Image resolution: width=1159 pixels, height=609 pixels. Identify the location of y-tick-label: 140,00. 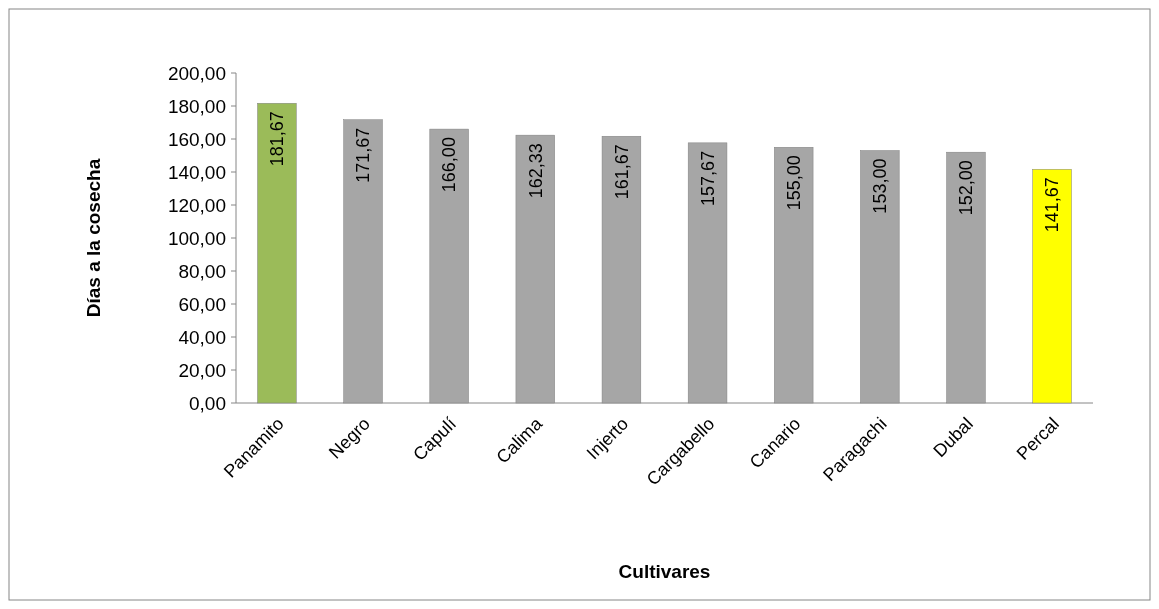
(196, 172).